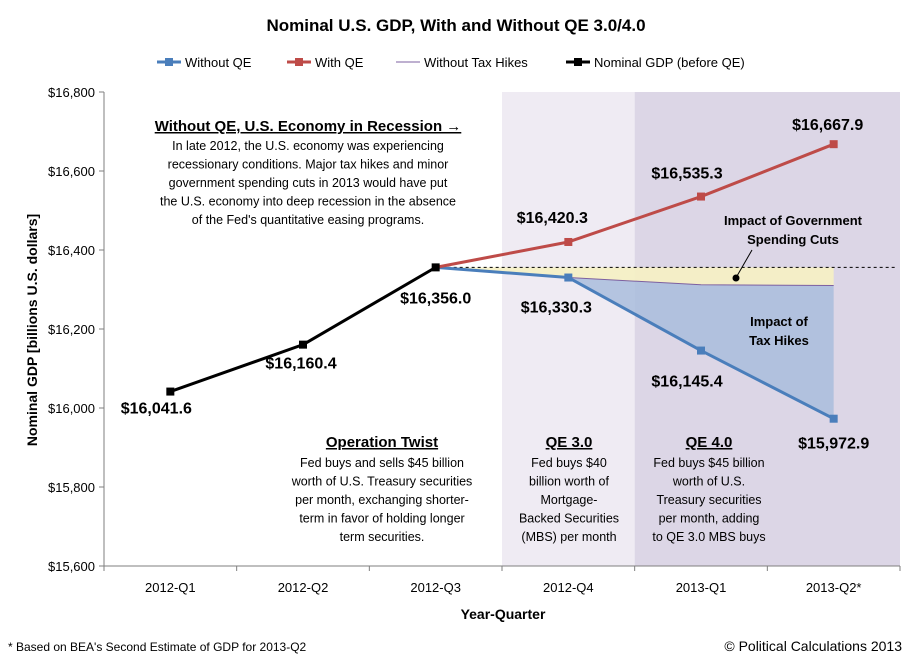  I want to click on y-tick-label: $15,800, so click(71, 487).